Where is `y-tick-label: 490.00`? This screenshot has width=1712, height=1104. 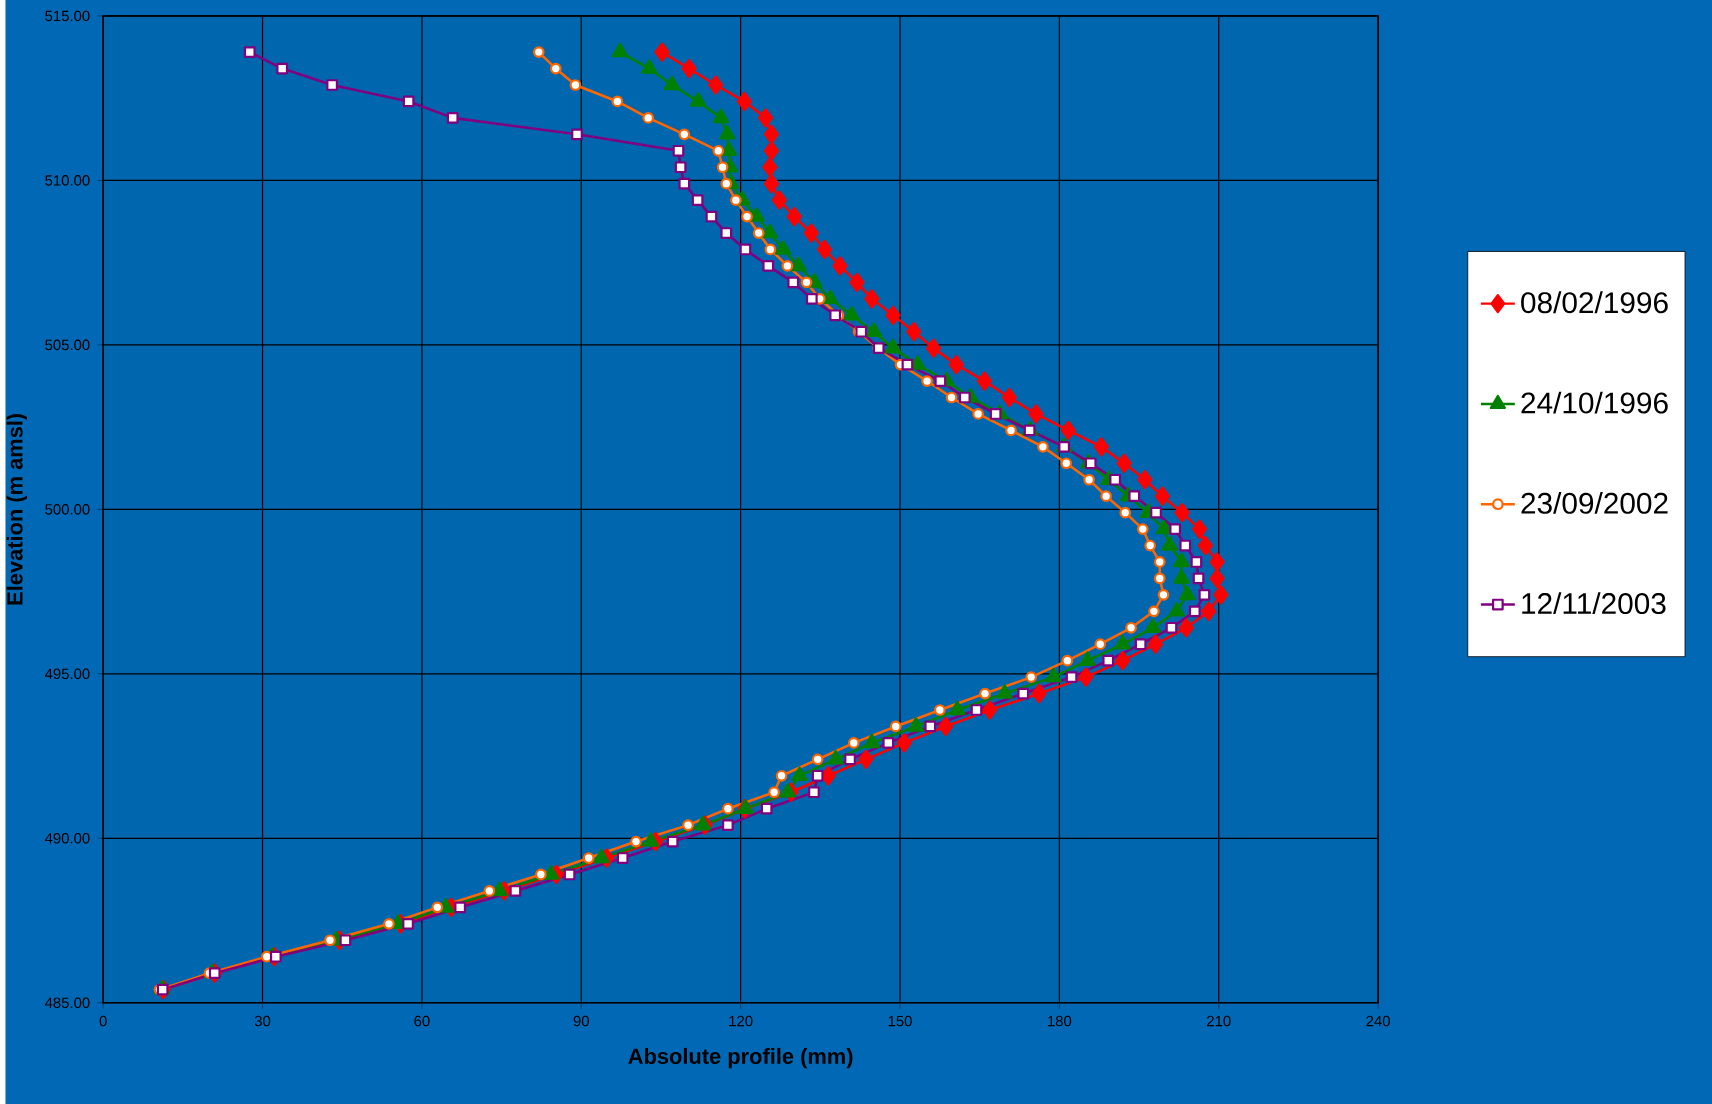 y-tick-label: 490.00 is located at coordinates (67, 838).